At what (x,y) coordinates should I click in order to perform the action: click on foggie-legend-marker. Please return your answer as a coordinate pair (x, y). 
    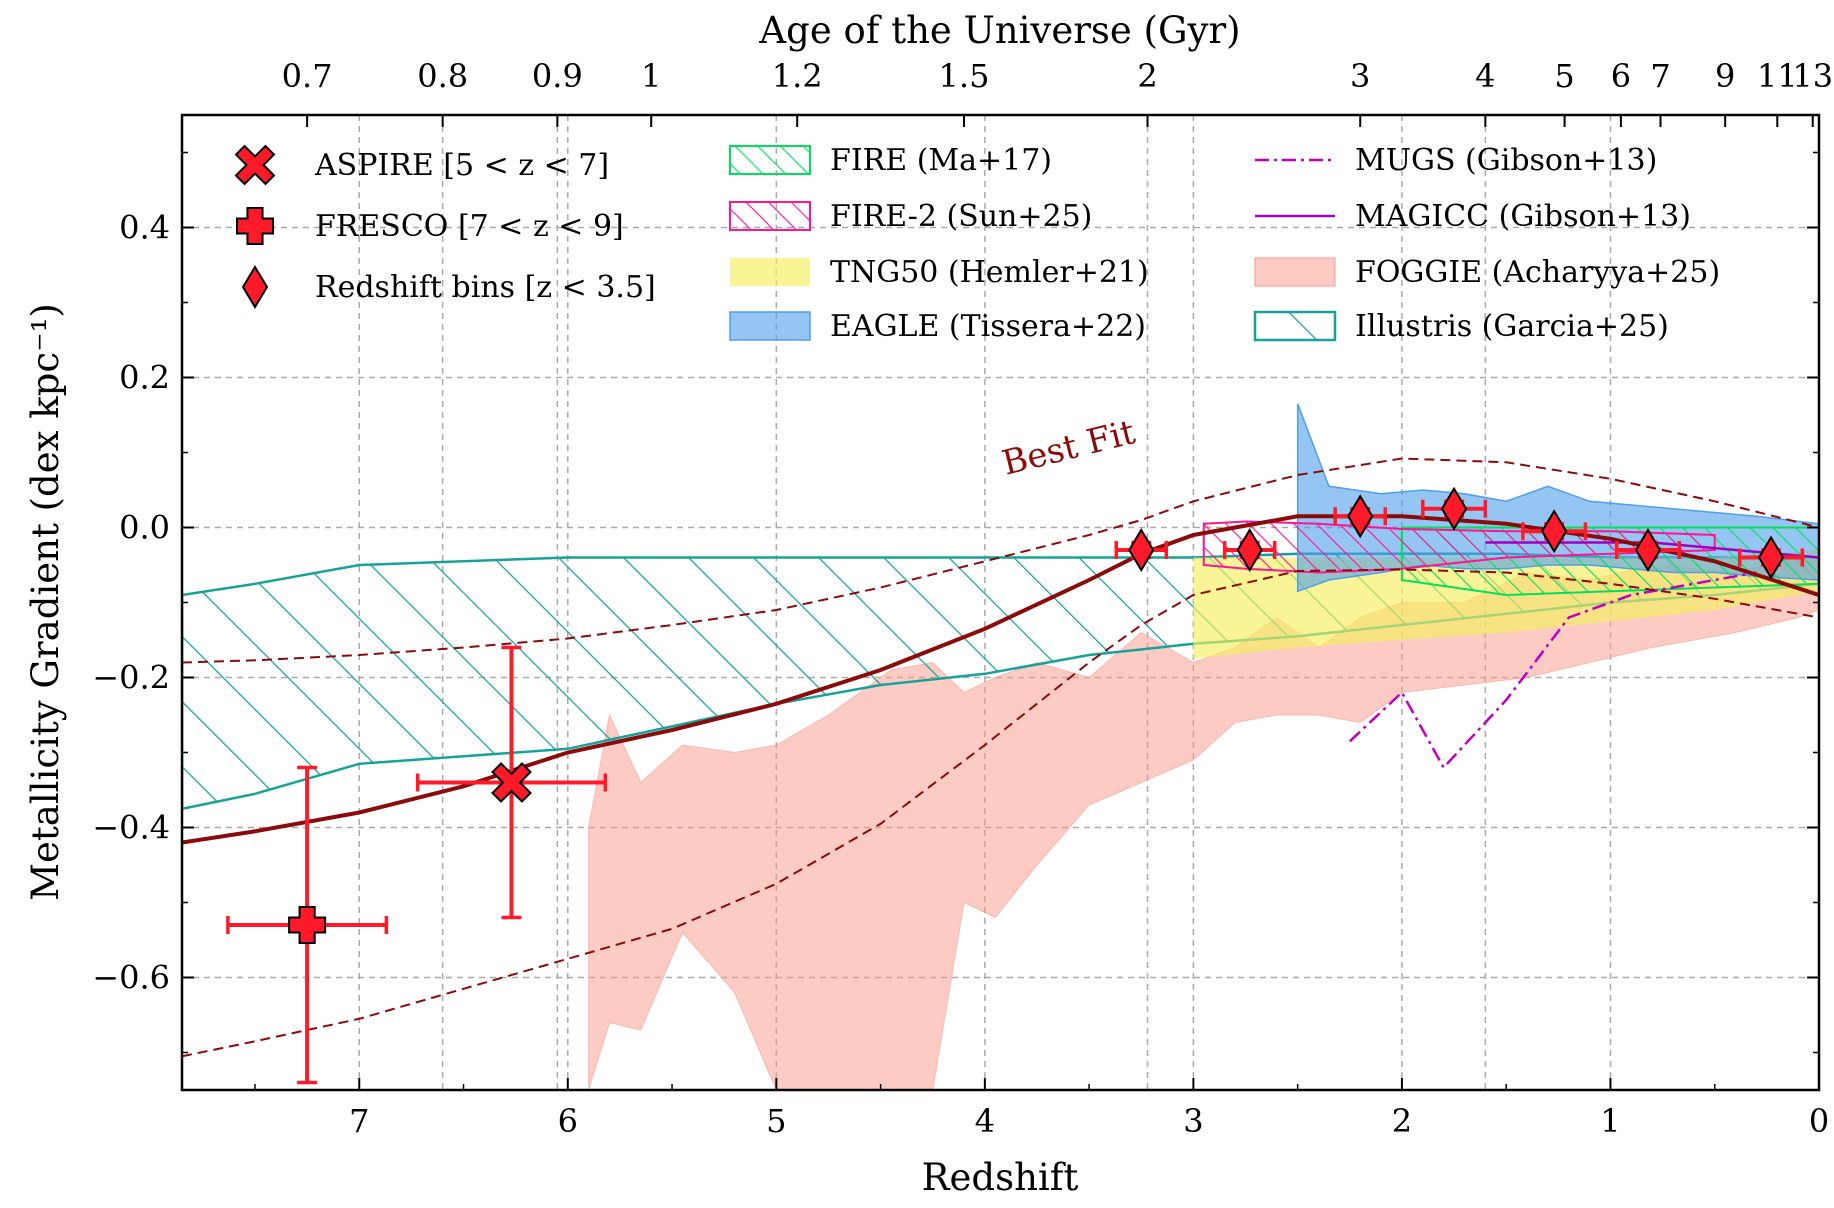
    Looking at the image, I should click on (1295, 272).